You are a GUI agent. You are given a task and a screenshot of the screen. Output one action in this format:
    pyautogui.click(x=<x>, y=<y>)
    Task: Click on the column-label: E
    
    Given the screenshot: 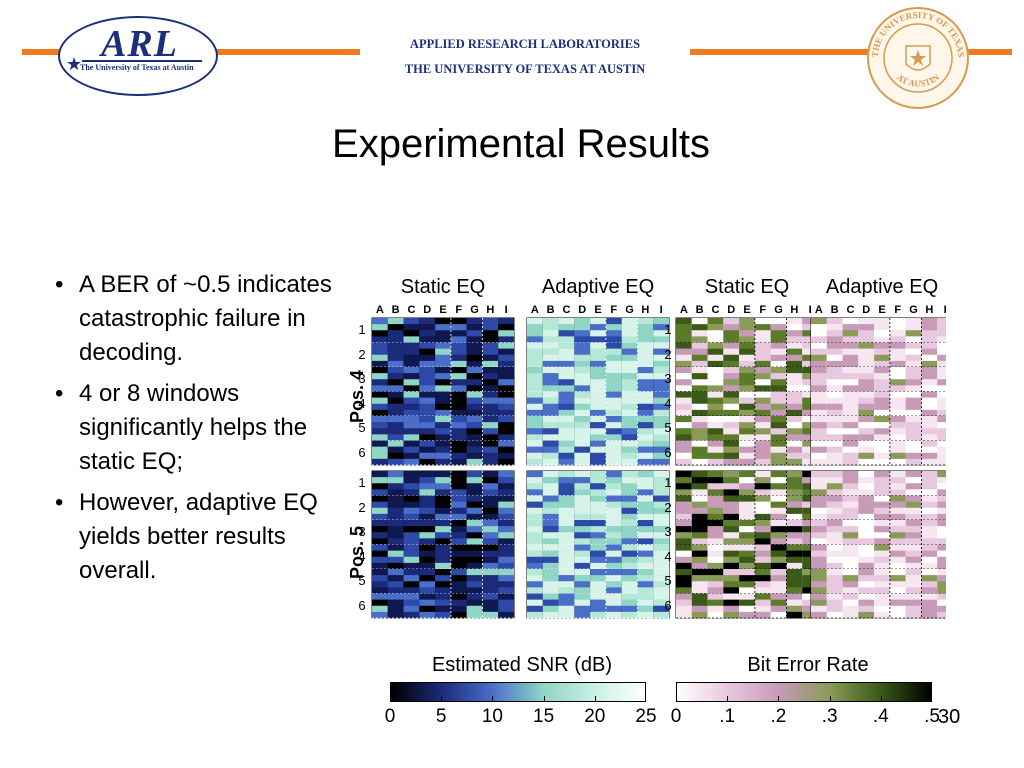 What is the action you would take?
    pyautogui.click(x=747, y=310)
    